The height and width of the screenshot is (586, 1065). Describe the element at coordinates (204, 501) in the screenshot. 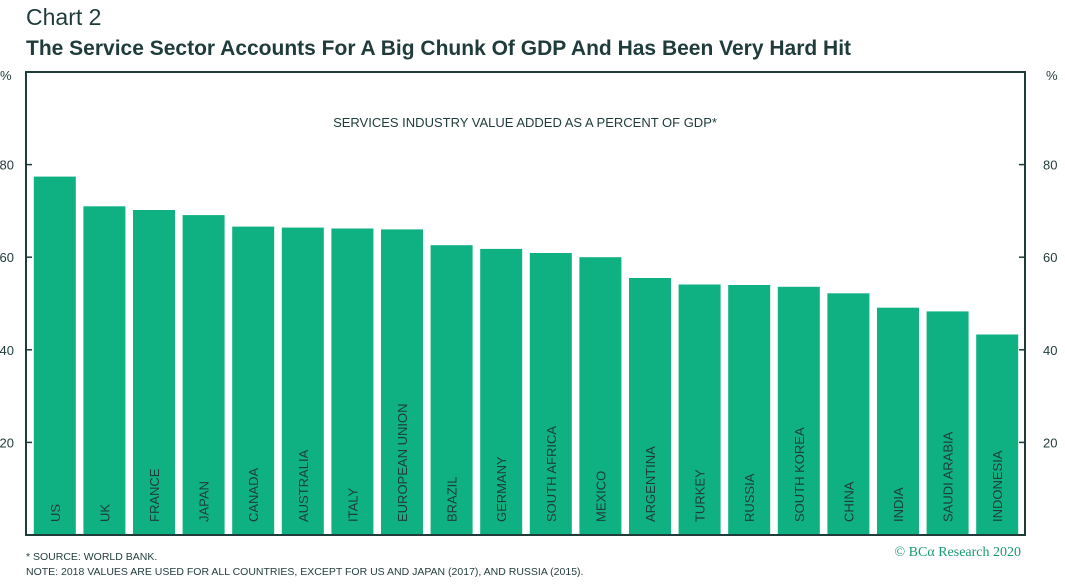

I see `category-label: JAPAN` at that location.